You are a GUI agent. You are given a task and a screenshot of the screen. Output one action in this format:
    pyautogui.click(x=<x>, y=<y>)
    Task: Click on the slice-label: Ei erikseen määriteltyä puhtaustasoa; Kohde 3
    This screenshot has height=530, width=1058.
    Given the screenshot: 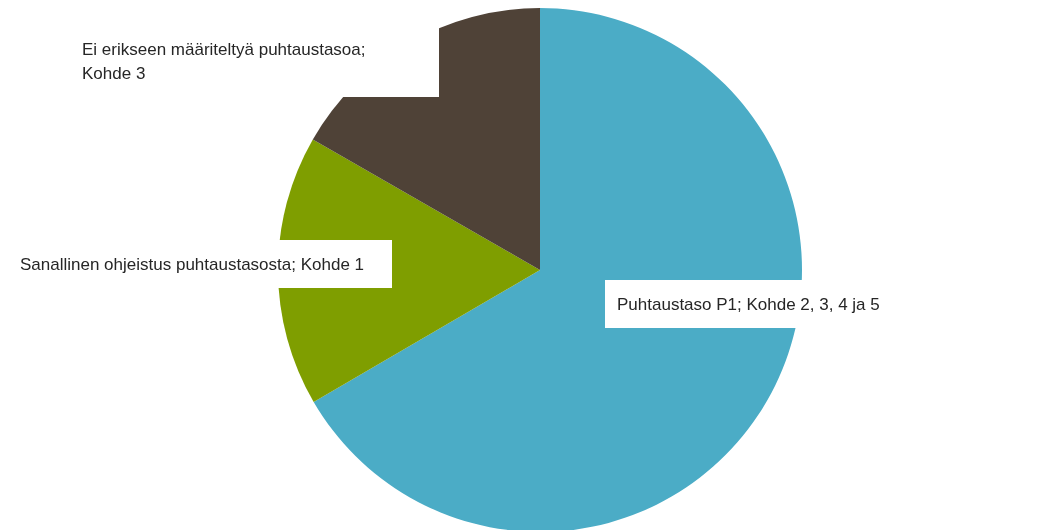 What is the action you would take?
    pyautogui.click(x=226, y=61)
    